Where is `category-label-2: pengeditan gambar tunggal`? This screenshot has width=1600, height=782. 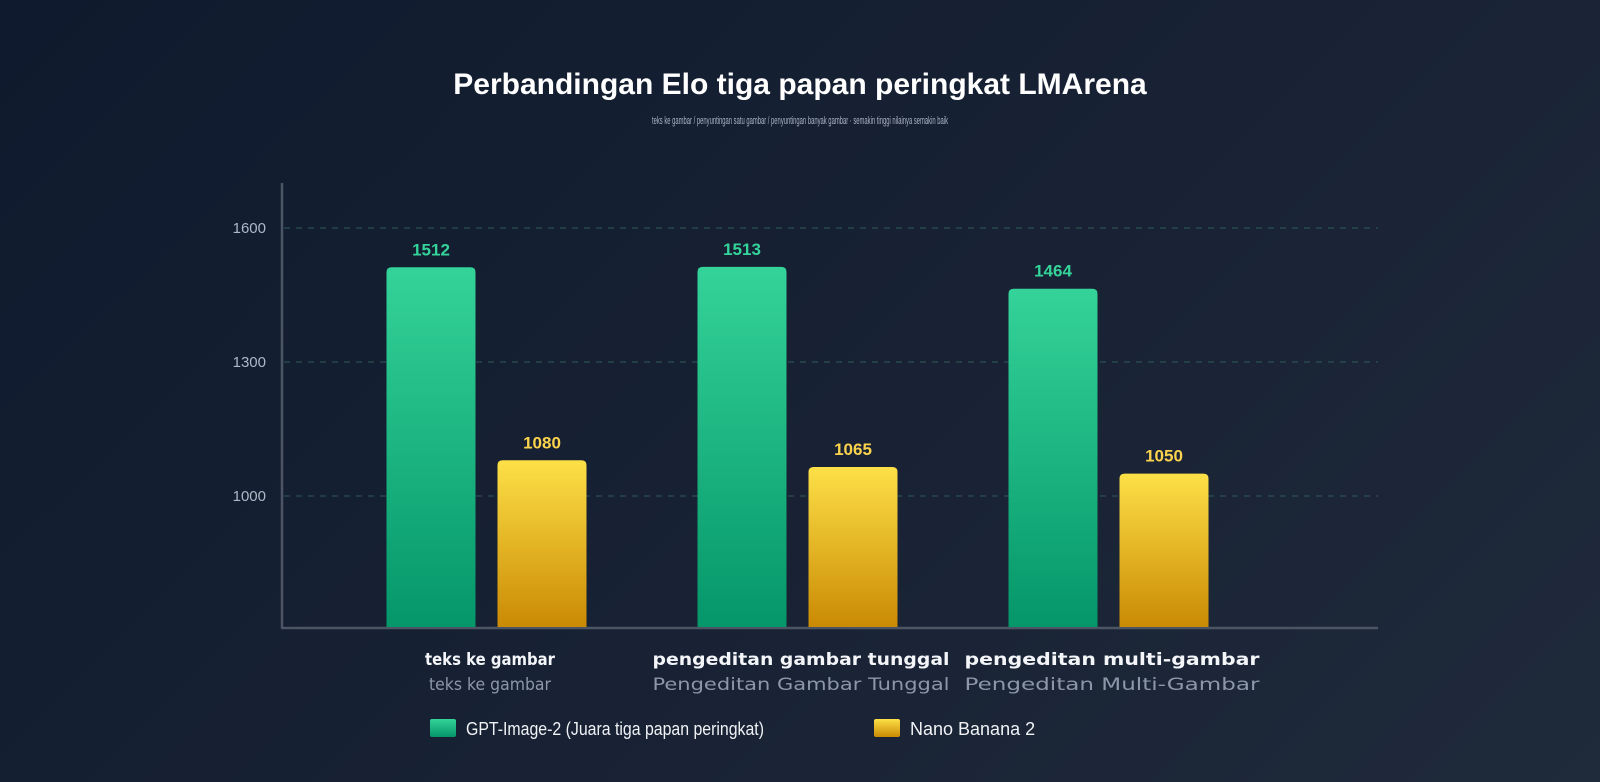
category-label-2: pengeditan gambar tunggal is located at coordinates (801, 660).